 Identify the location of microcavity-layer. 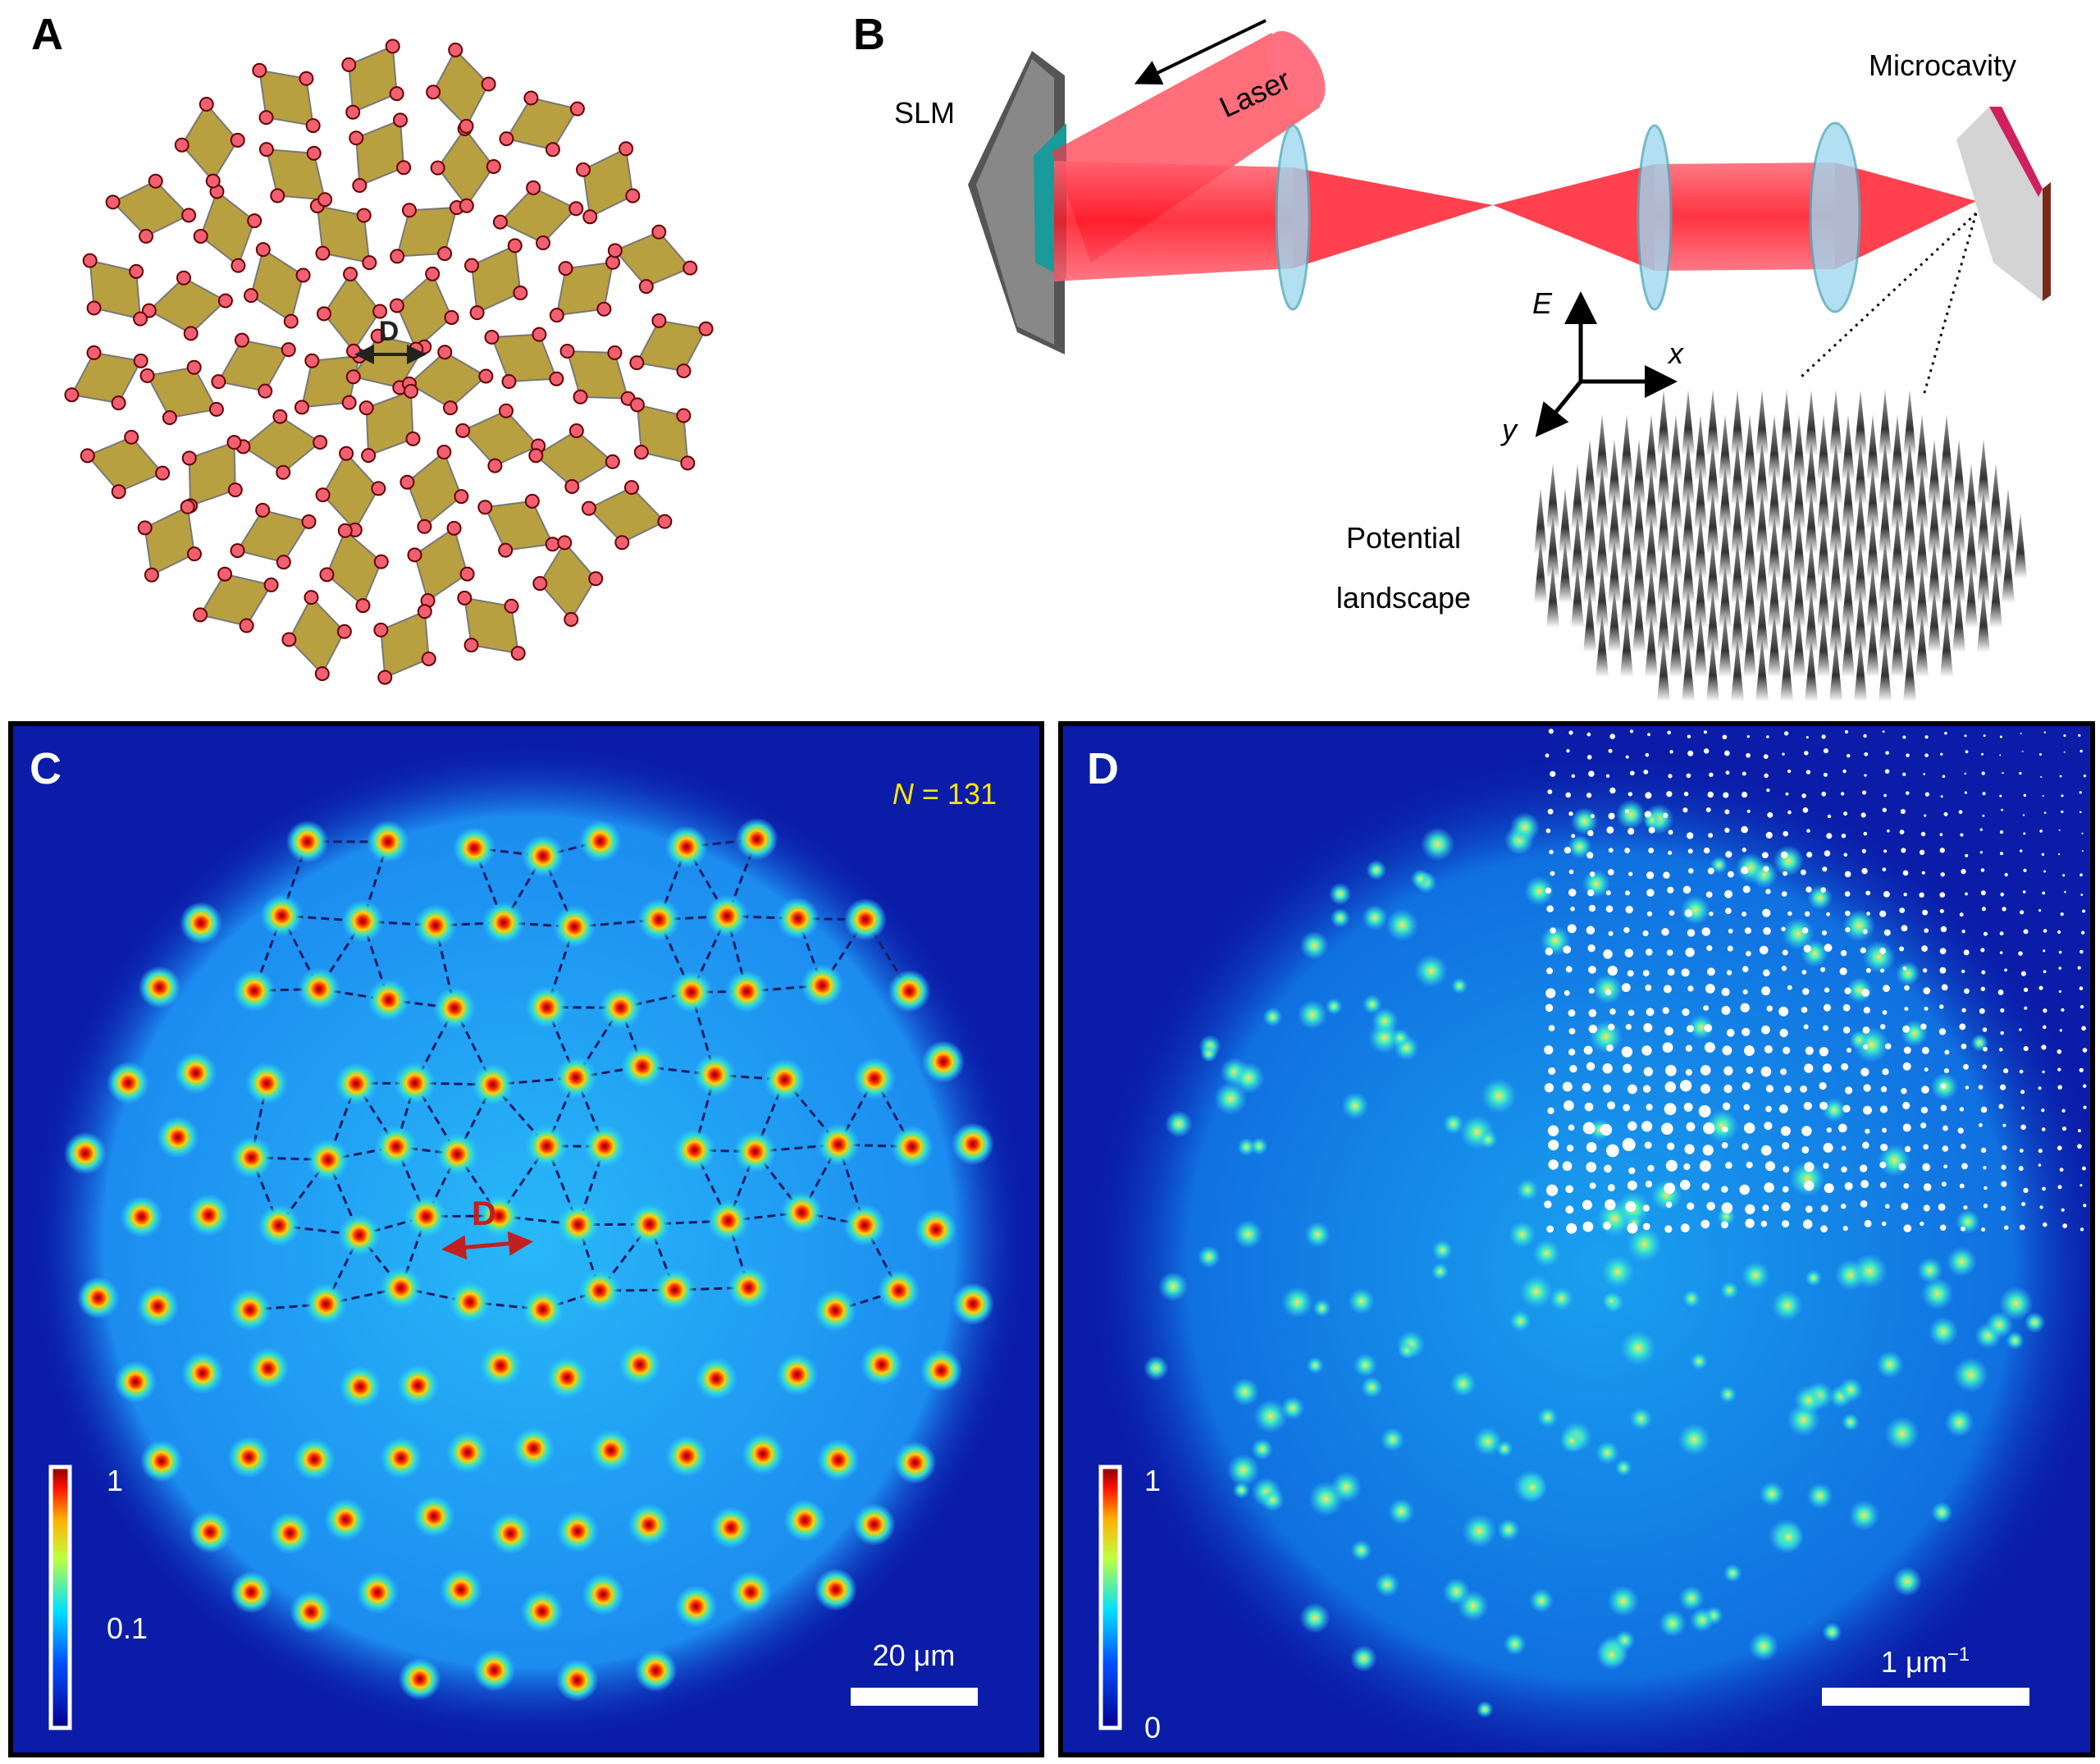
(2016, 152).